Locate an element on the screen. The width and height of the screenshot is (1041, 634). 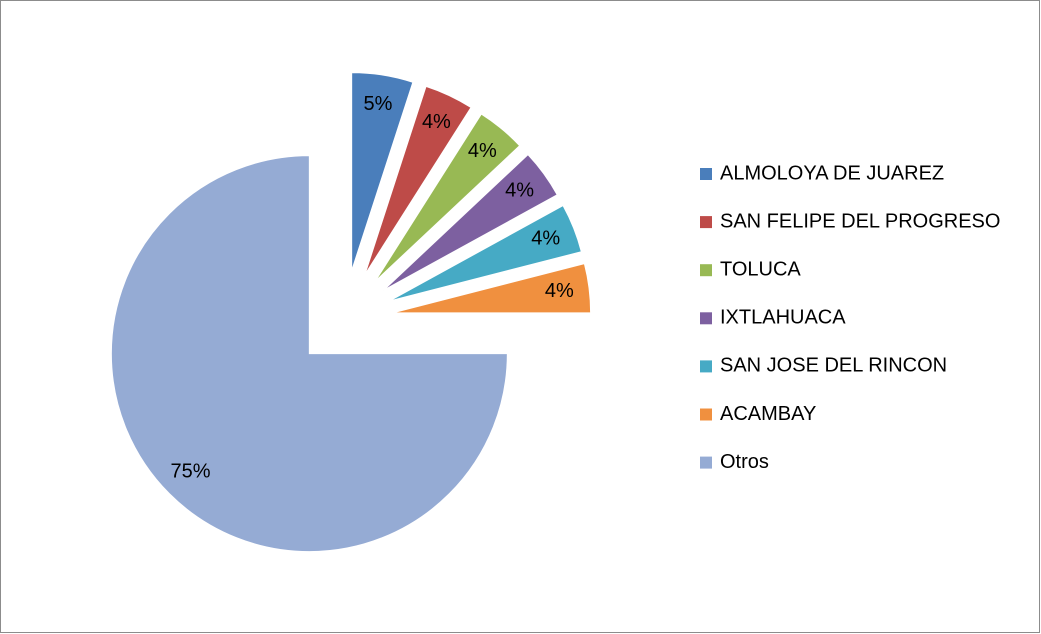
legend-label: Otros is located at coordinates (744, 462).